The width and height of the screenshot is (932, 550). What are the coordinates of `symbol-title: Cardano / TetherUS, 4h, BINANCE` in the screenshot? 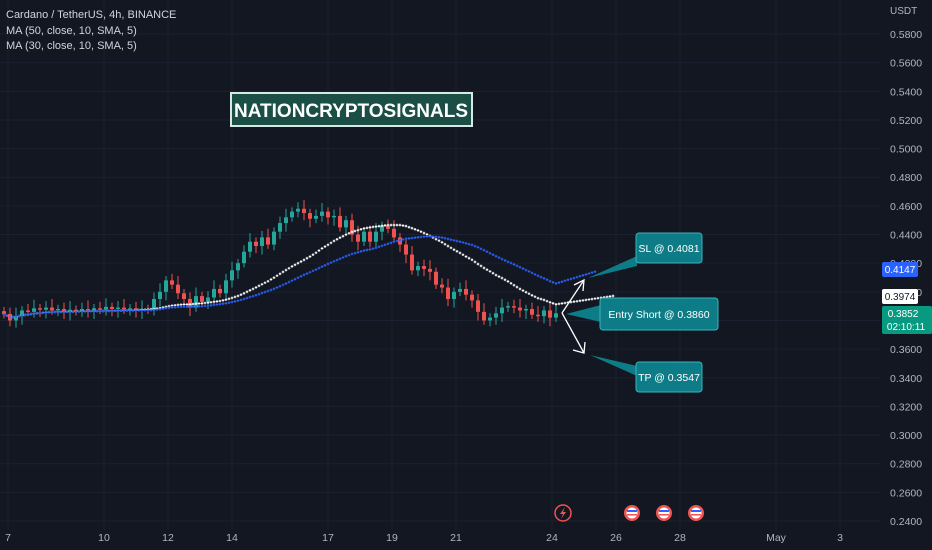 It's located at (91, 15).